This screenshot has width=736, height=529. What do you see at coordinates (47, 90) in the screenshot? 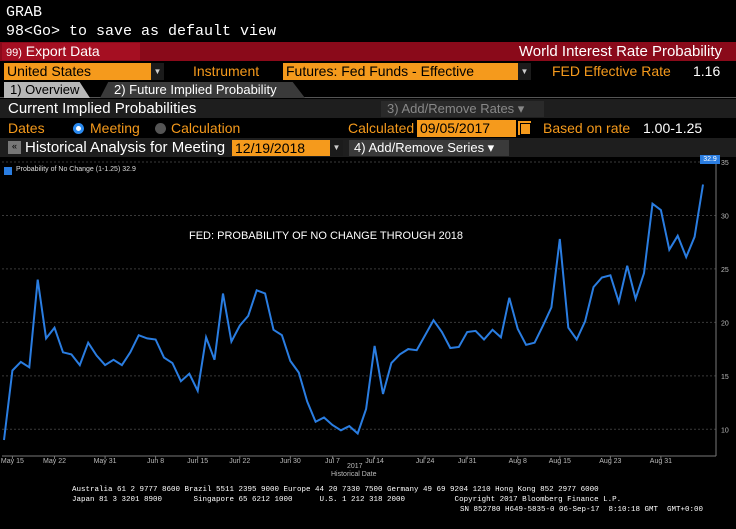
I see `tab-overview: 1) Overview` at bounding box center [47, 90].